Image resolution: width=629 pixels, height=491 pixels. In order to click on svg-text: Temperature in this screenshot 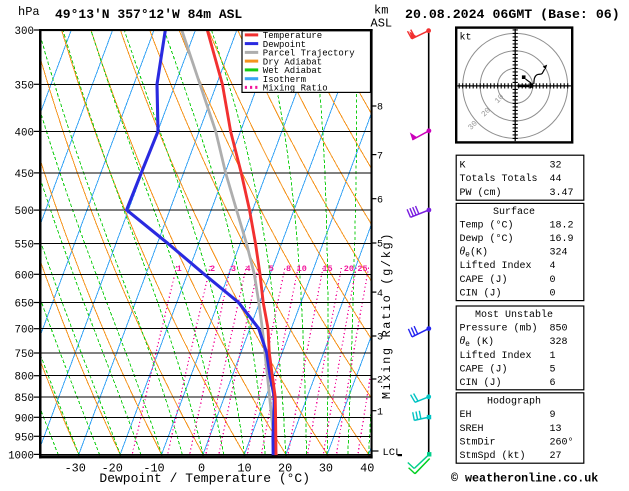, I will do `click(292, 36)`.